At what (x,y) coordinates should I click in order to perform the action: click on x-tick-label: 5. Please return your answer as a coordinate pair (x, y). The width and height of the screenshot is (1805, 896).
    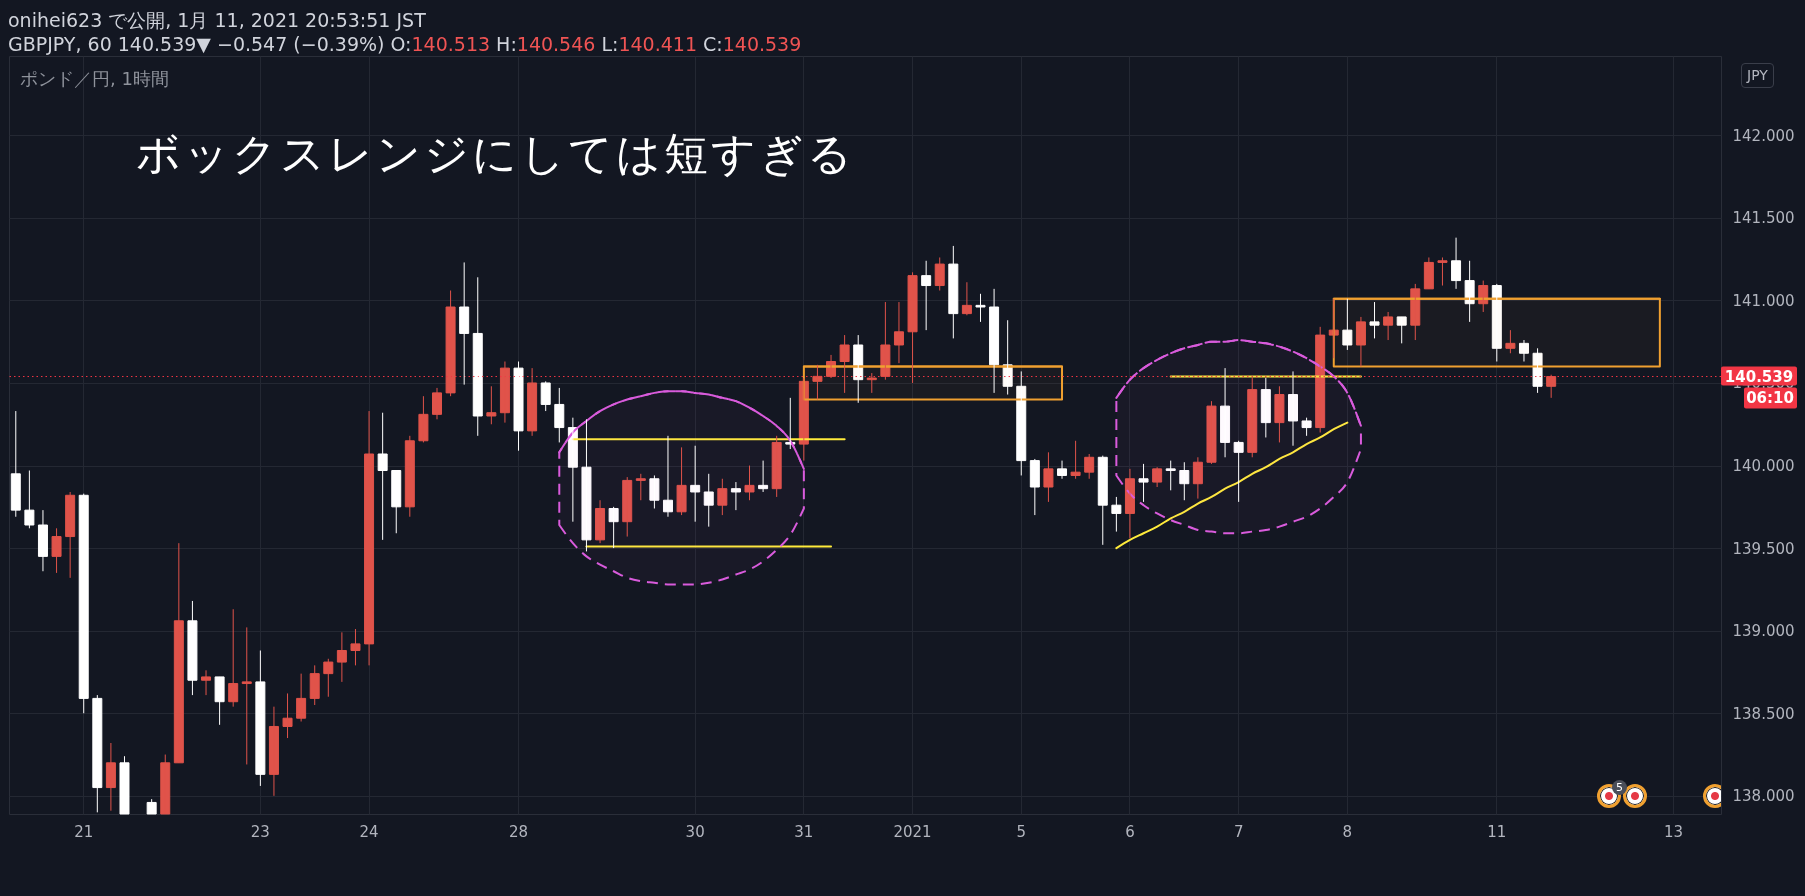
    Looking at the image, I should click on (1021, 831).